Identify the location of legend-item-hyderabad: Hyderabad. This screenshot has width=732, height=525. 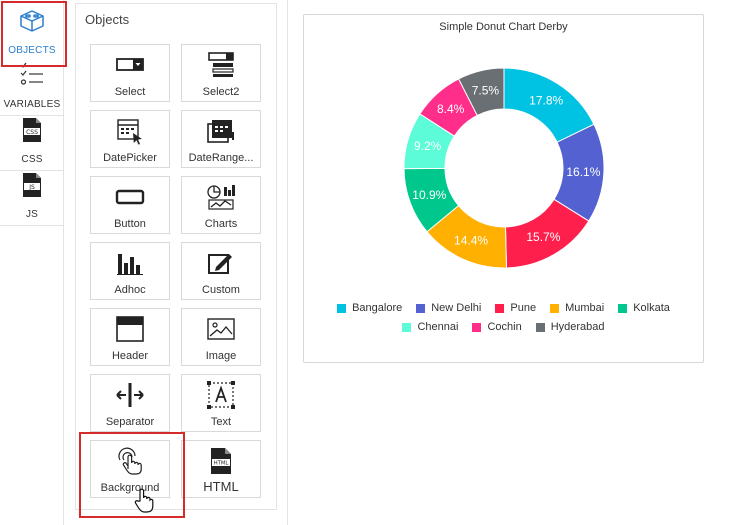
(570, 327).